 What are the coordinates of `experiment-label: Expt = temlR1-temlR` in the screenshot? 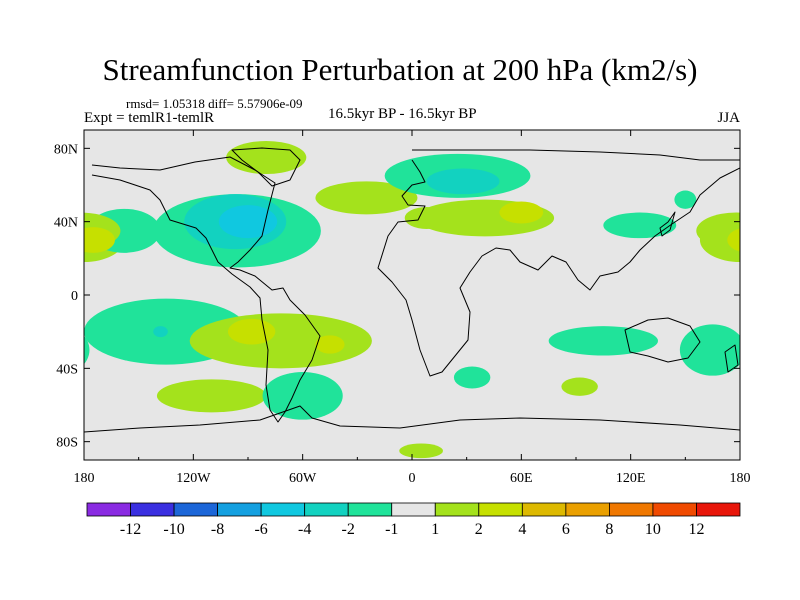 It's located at (149, 118).